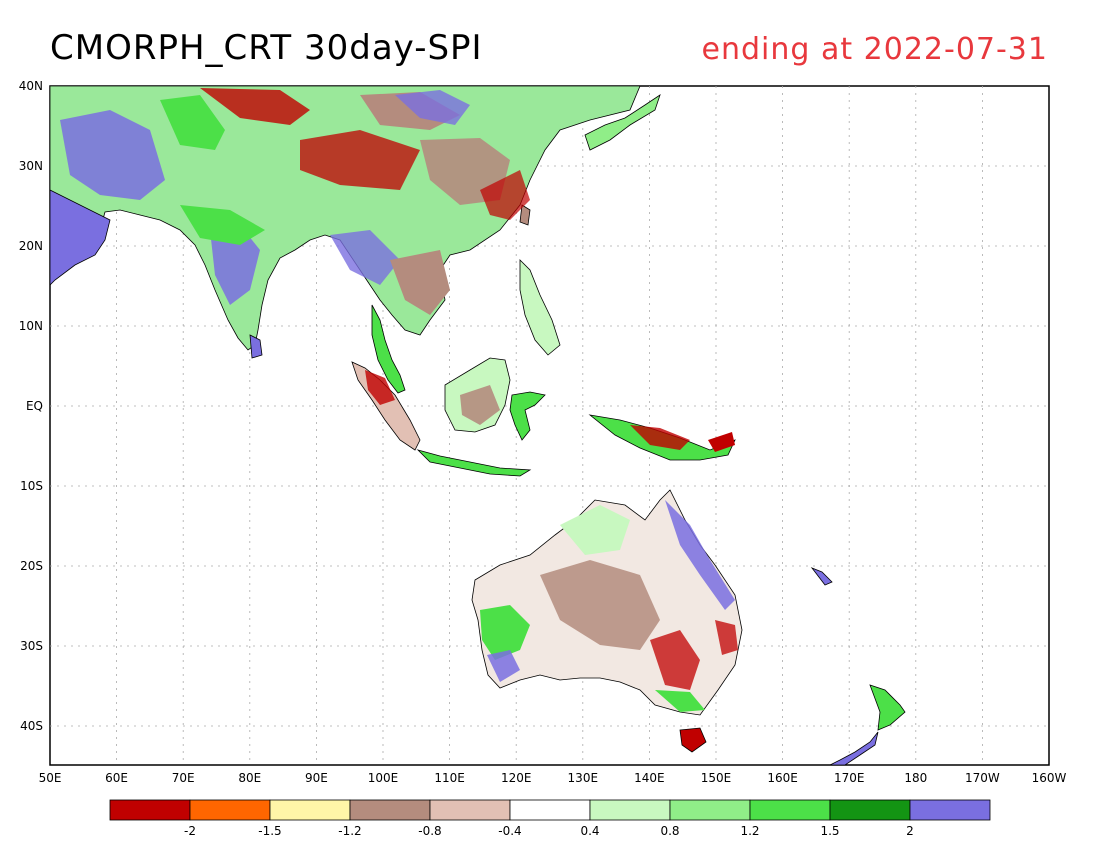 The image size is (1100, 850). Describe the element at coordinates (383, 778) in the screenshot. I see `lon-label: 100E` at that location.